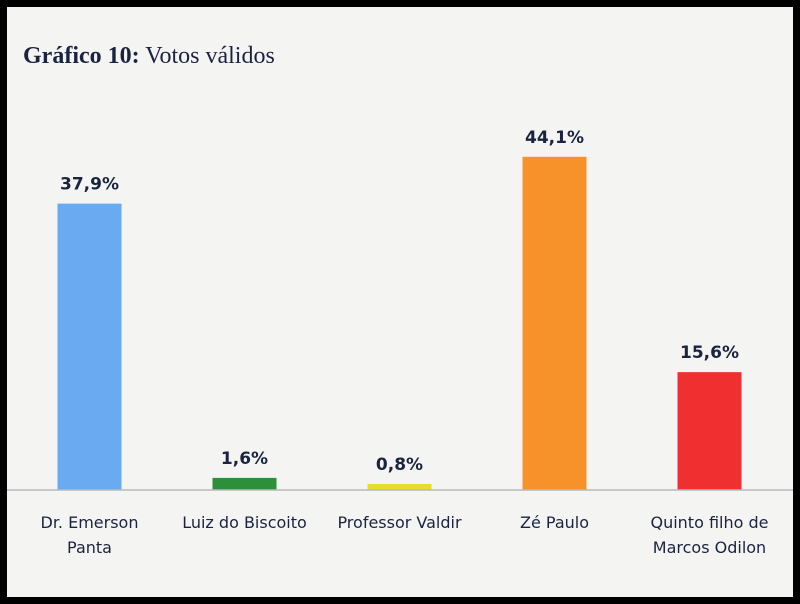  Describe the element at coordinates (210, 56) in the screenshot. I see `chart-title-text: Votos válidos` at that location.